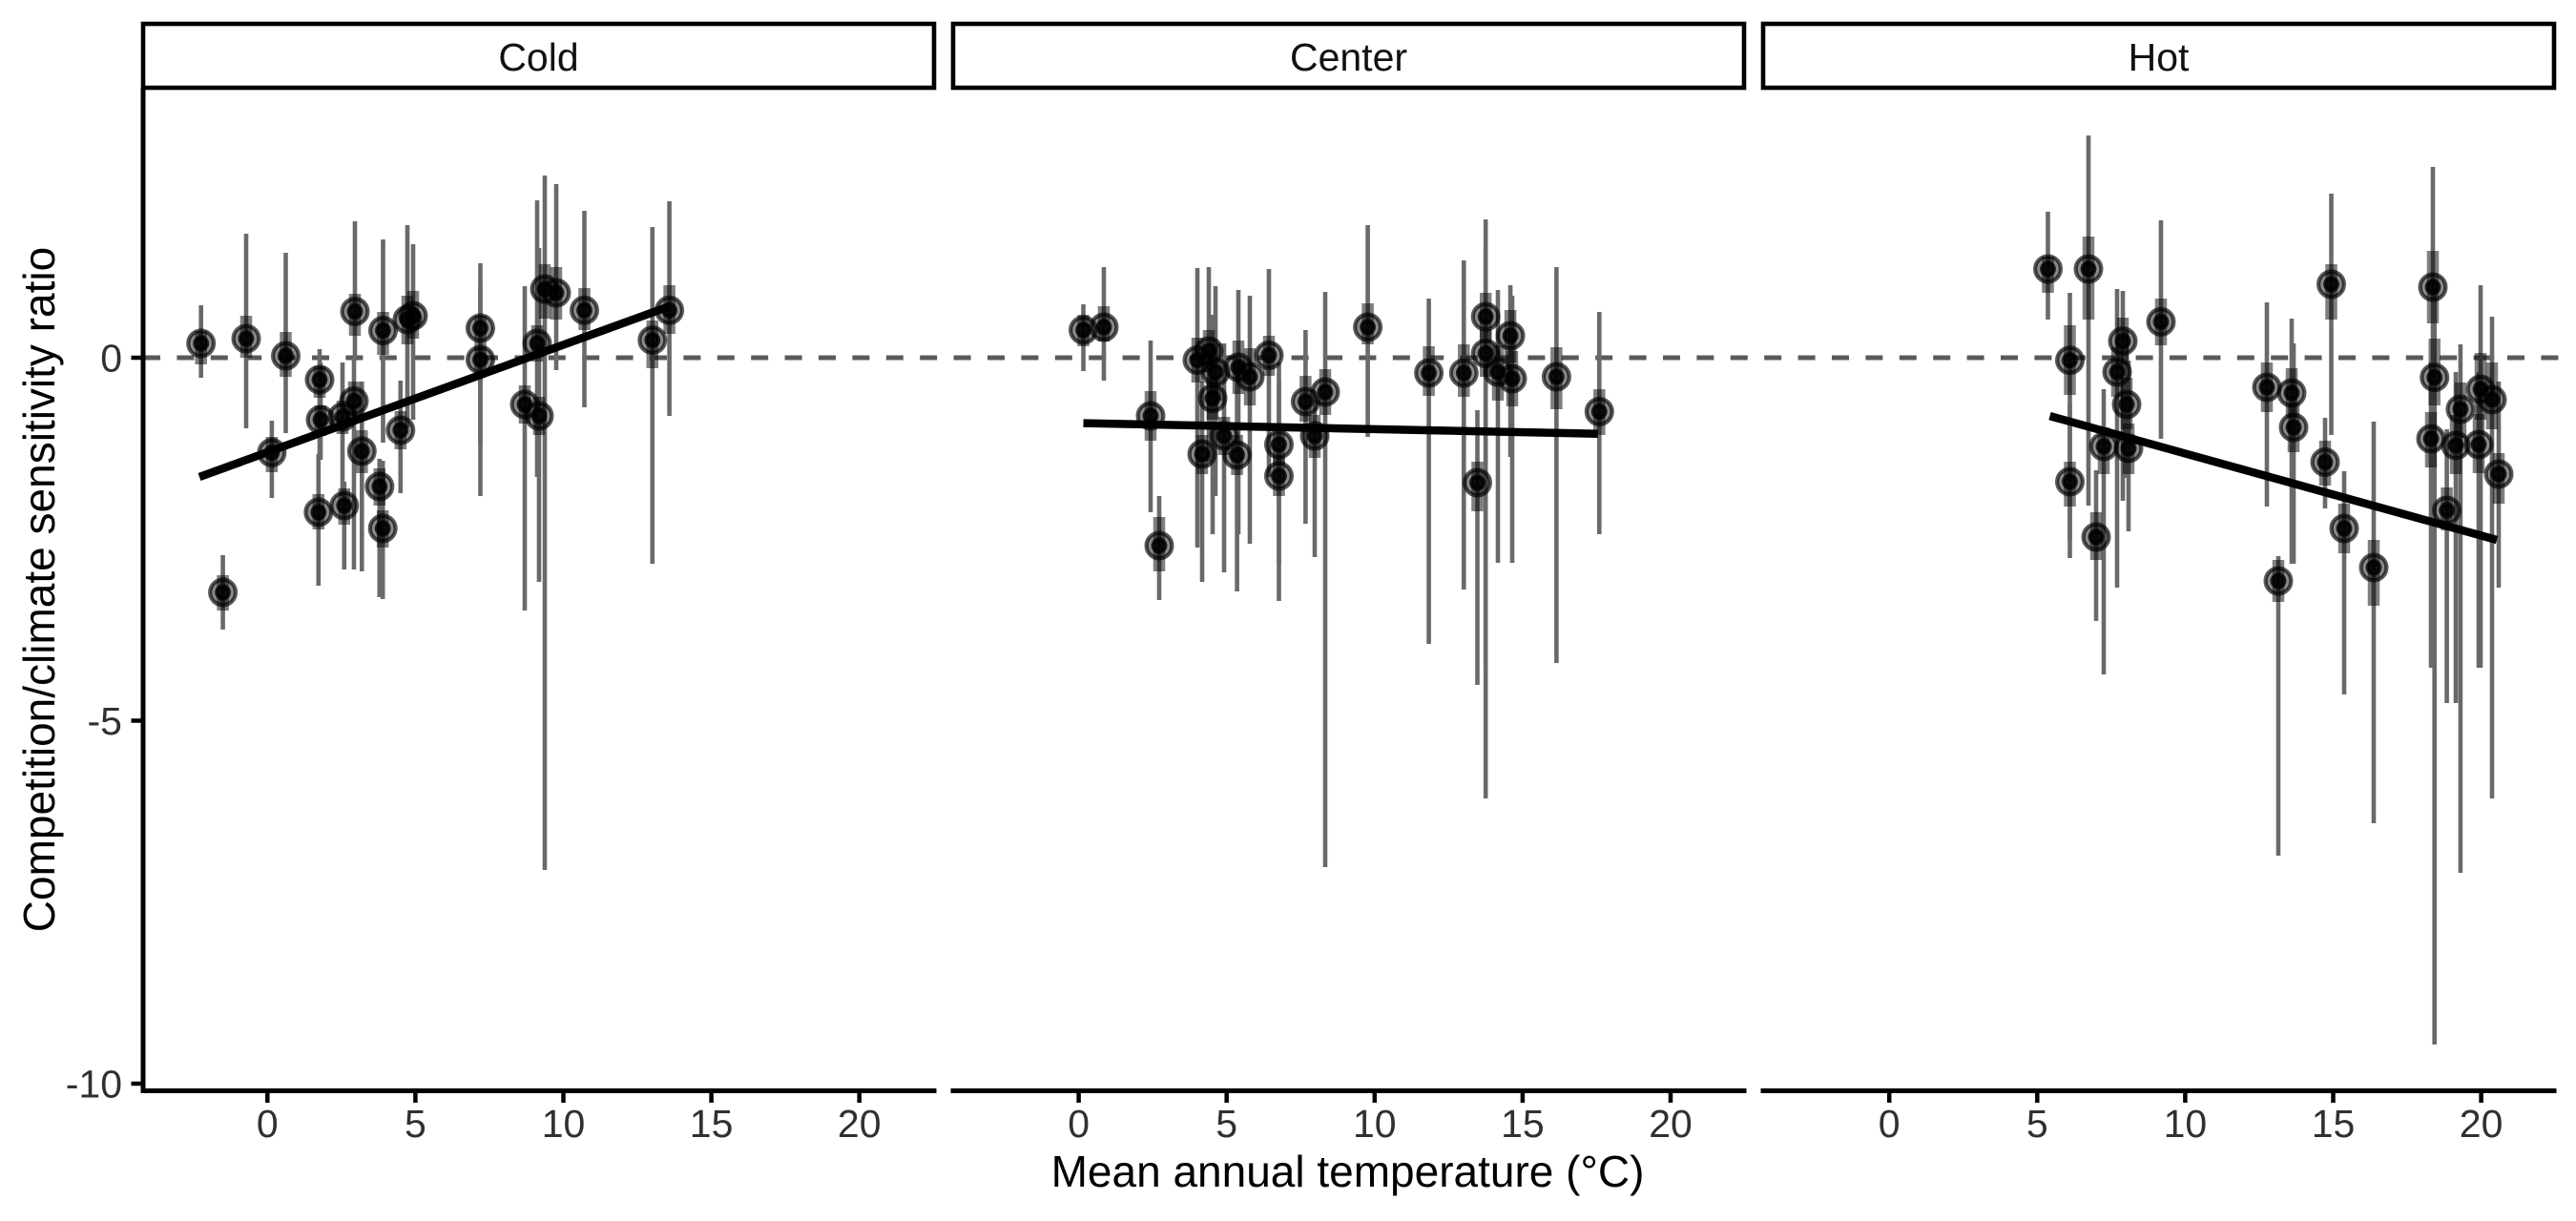  What do you see at coordinates (1348, 57) in the screenshot?
I see `svg-text: Center` at bounding box center [1348, 57].